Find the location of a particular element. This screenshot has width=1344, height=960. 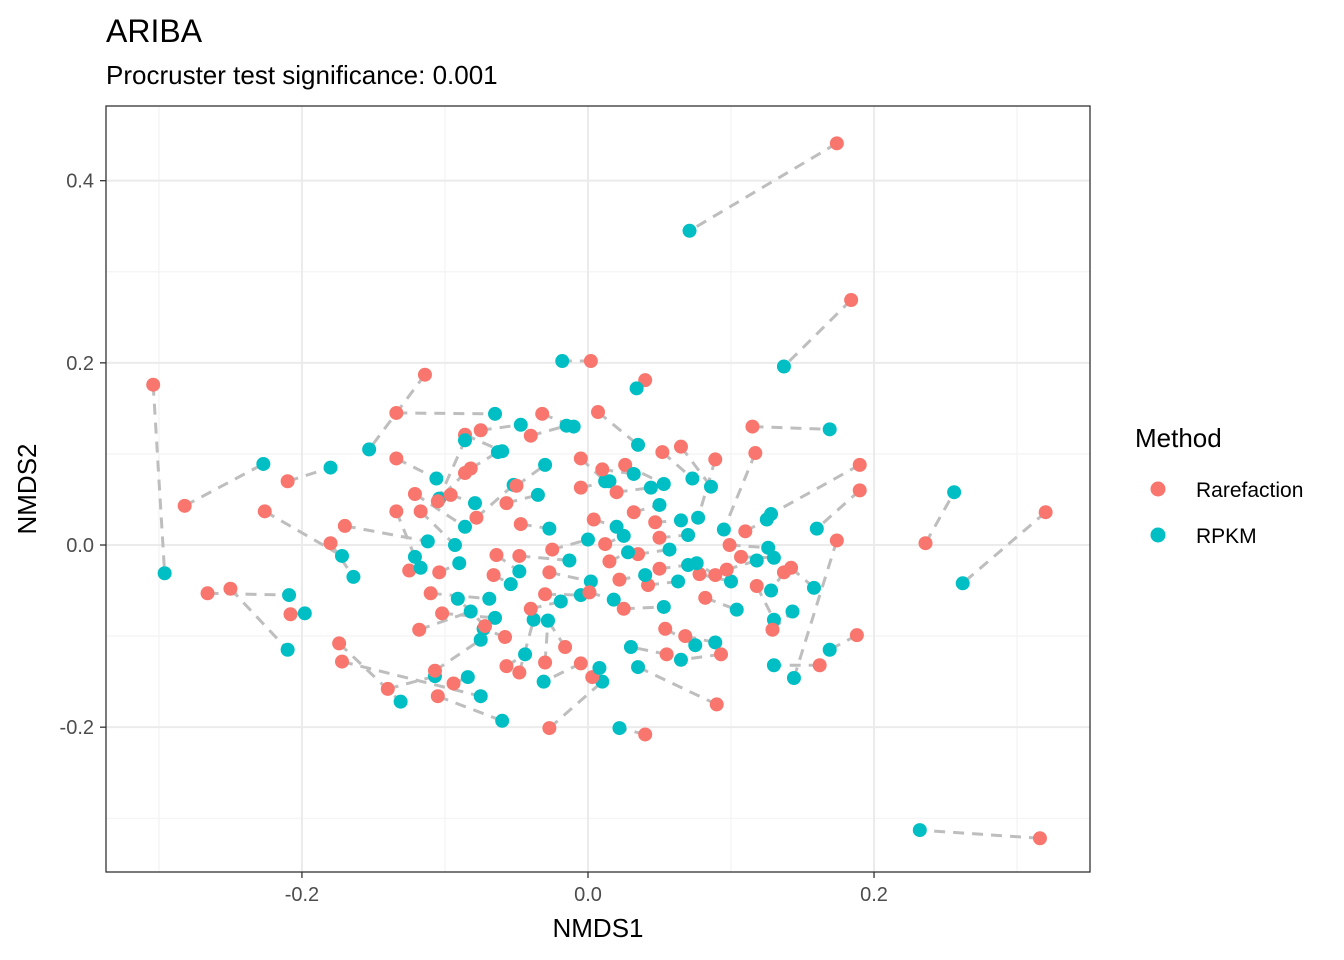

legend-key-rpkm is located at coordinates (1158, 535).